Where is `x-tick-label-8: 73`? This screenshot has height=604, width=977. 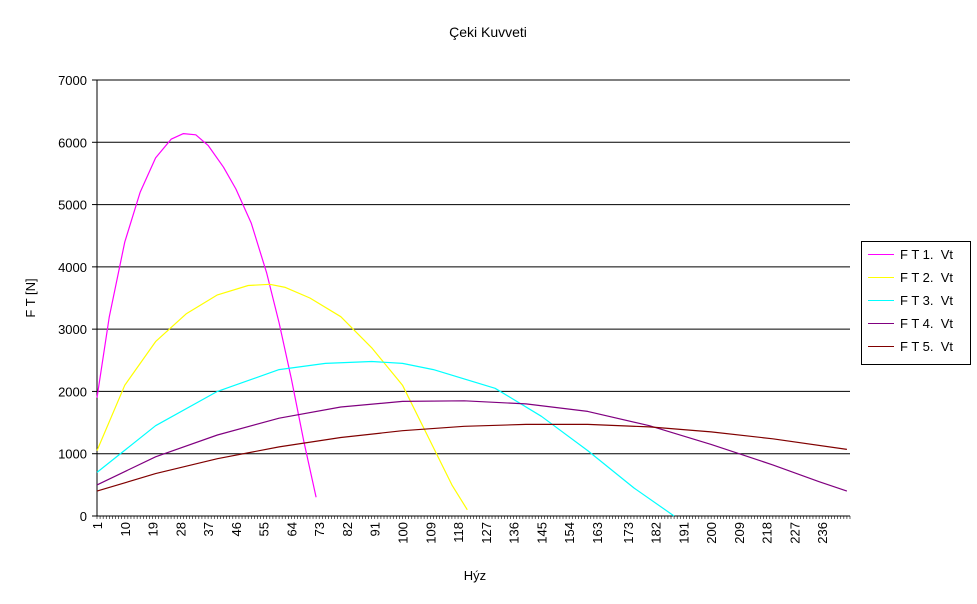
x-tick-label-8: 73 is located at coordinates (319, 529).